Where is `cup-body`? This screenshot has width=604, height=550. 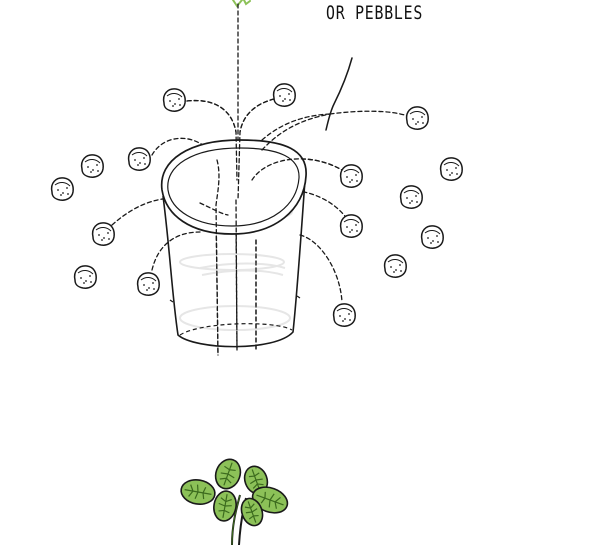
cup-body is located at coordinates (234, 263).